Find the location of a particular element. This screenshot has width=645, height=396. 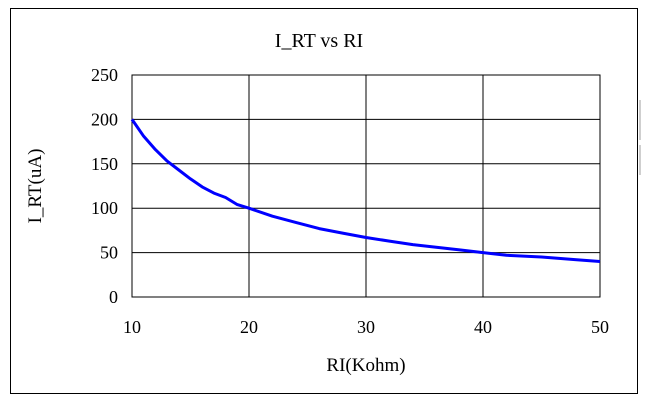

y-tick-label: 250 is located at coordinates (104, 75).